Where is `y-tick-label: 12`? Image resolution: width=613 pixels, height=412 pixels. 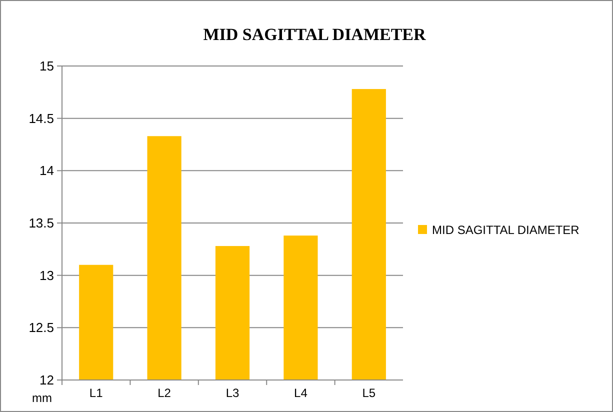
y-tick-label: 12 is located at coordinates (47, 380).